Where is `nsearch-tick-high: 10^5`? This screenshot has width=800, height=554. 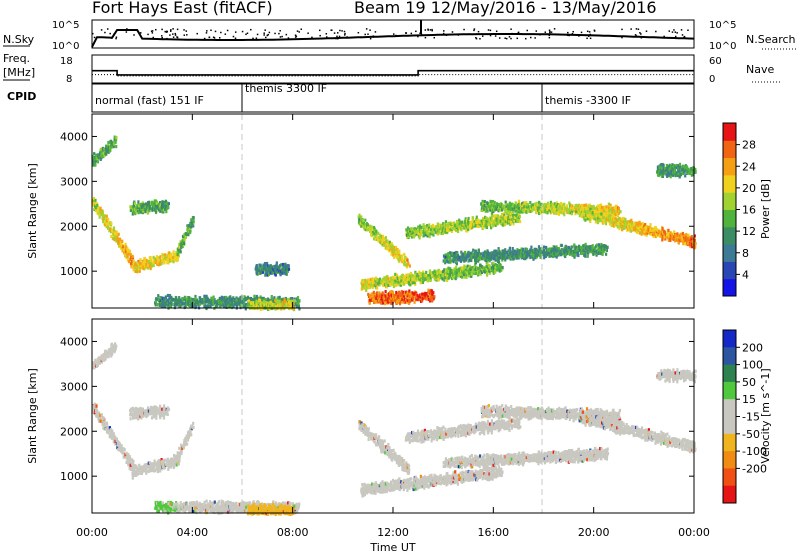
nsearch-tick-high: 10^5 is located at coordinates (722, 25).